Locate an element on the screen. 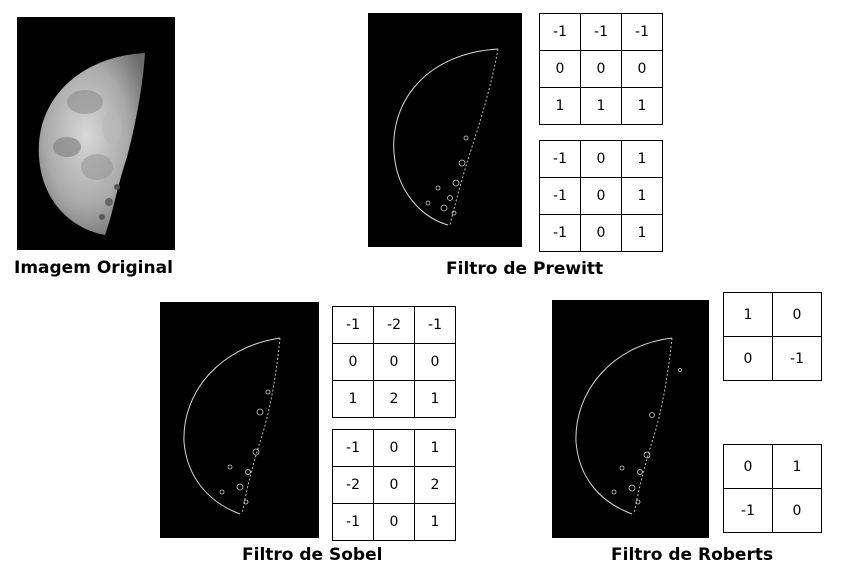 The image size is (842, 576). caption-sobel: Filtro de Sobel is located at coordinates (312, 555).